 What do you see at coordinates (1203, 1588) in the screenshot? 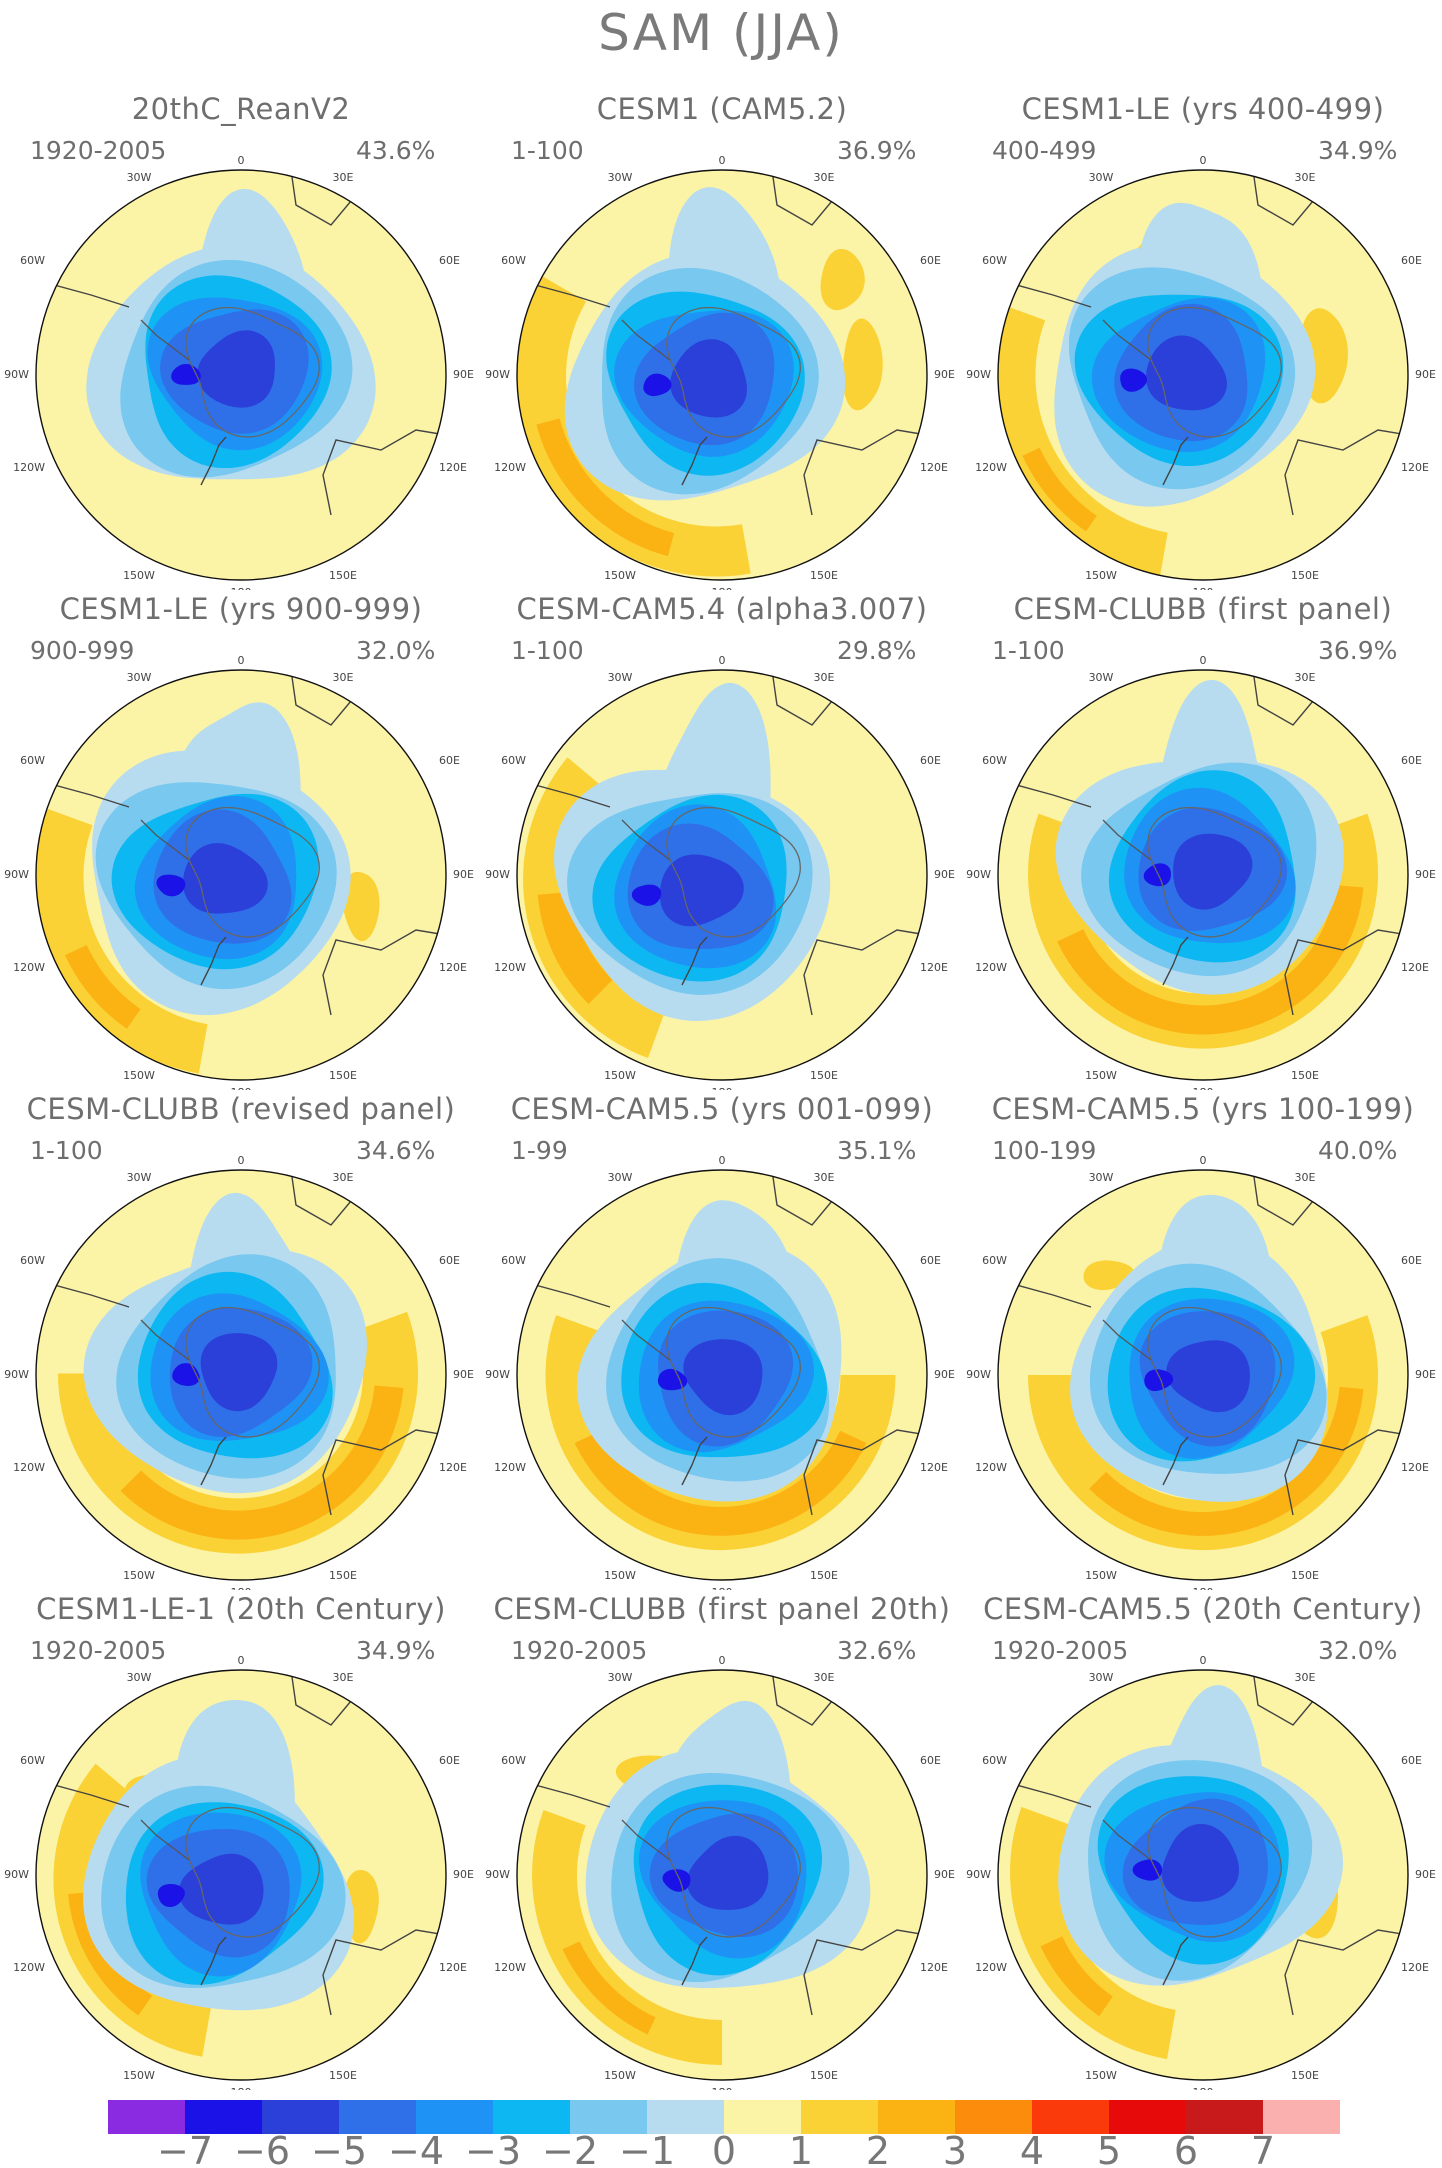
I see `longitude-label: 180` at bounding box center [1203, 1588].